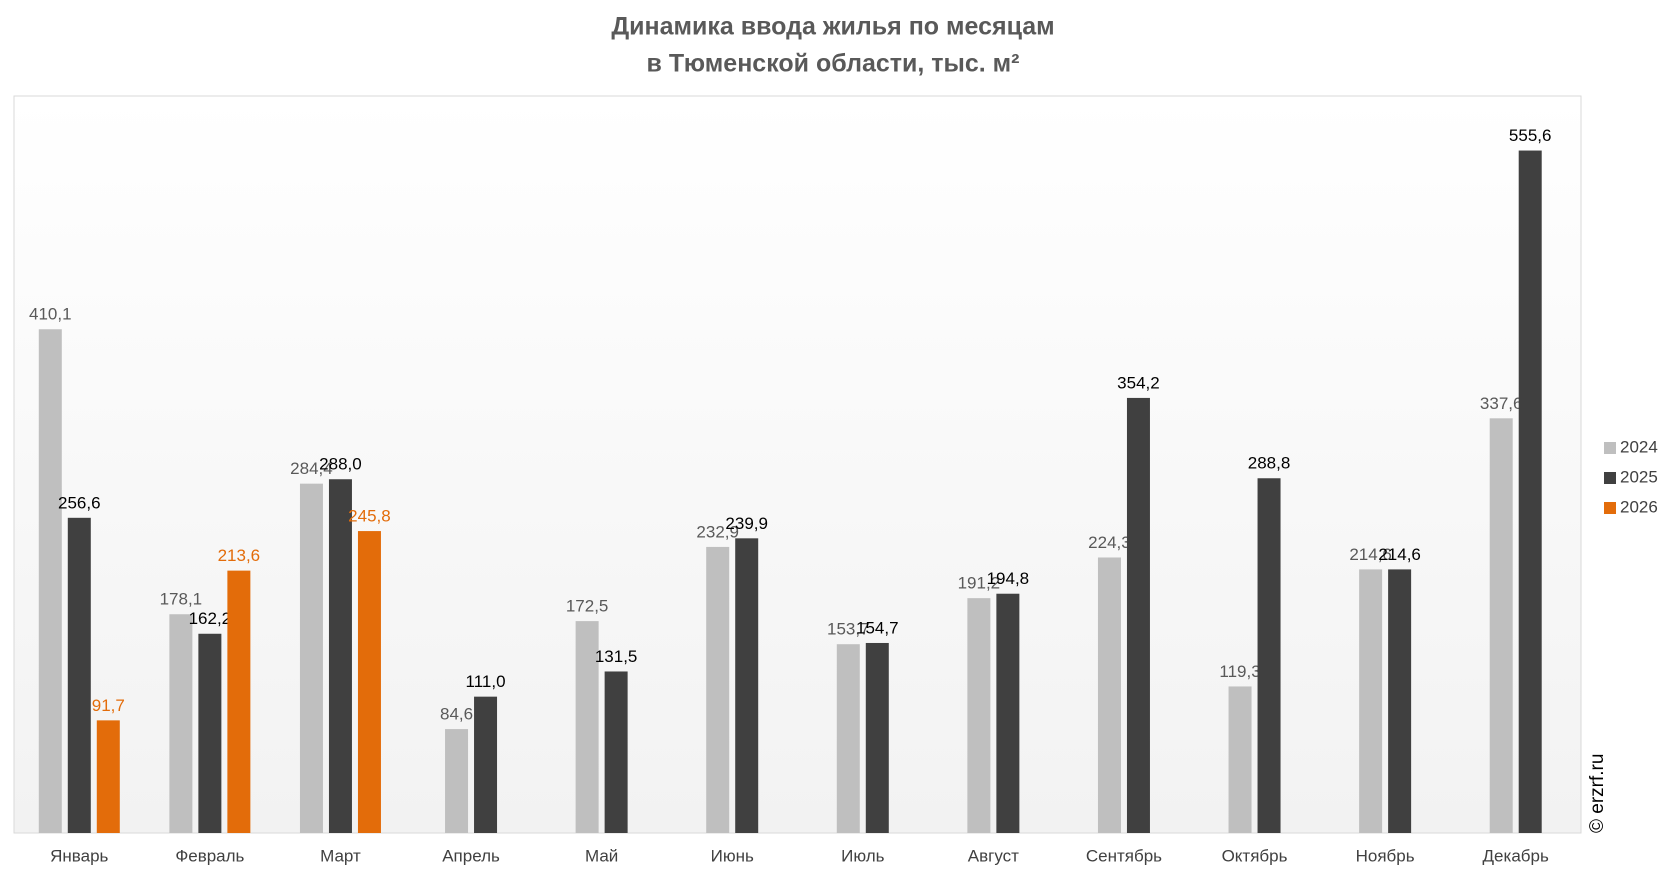  Describe the element at coordinates (239, 555) in the screenshot. I see `value-label: 213,6` at that location.